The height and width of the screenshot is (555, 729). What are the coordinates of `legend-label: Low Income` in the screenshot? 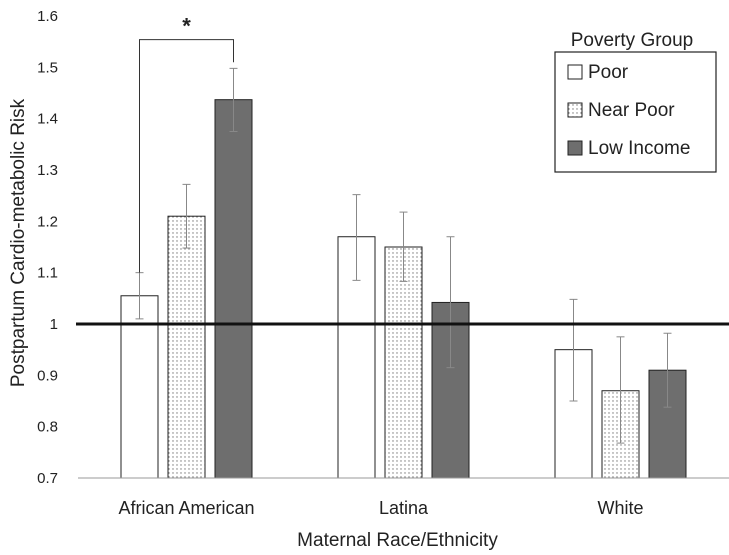 It's located at (639, 148).